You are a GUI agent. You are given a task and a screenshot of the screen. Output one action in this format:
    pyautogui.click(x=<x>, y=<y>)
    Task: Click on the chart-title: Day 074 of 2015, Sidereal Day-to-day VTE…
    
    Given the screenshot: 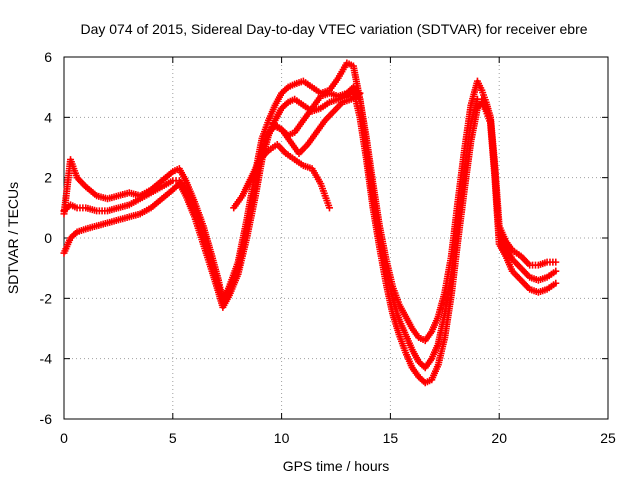 What is the action you would take?
    pyautogui.click(x=333, y=29)
    